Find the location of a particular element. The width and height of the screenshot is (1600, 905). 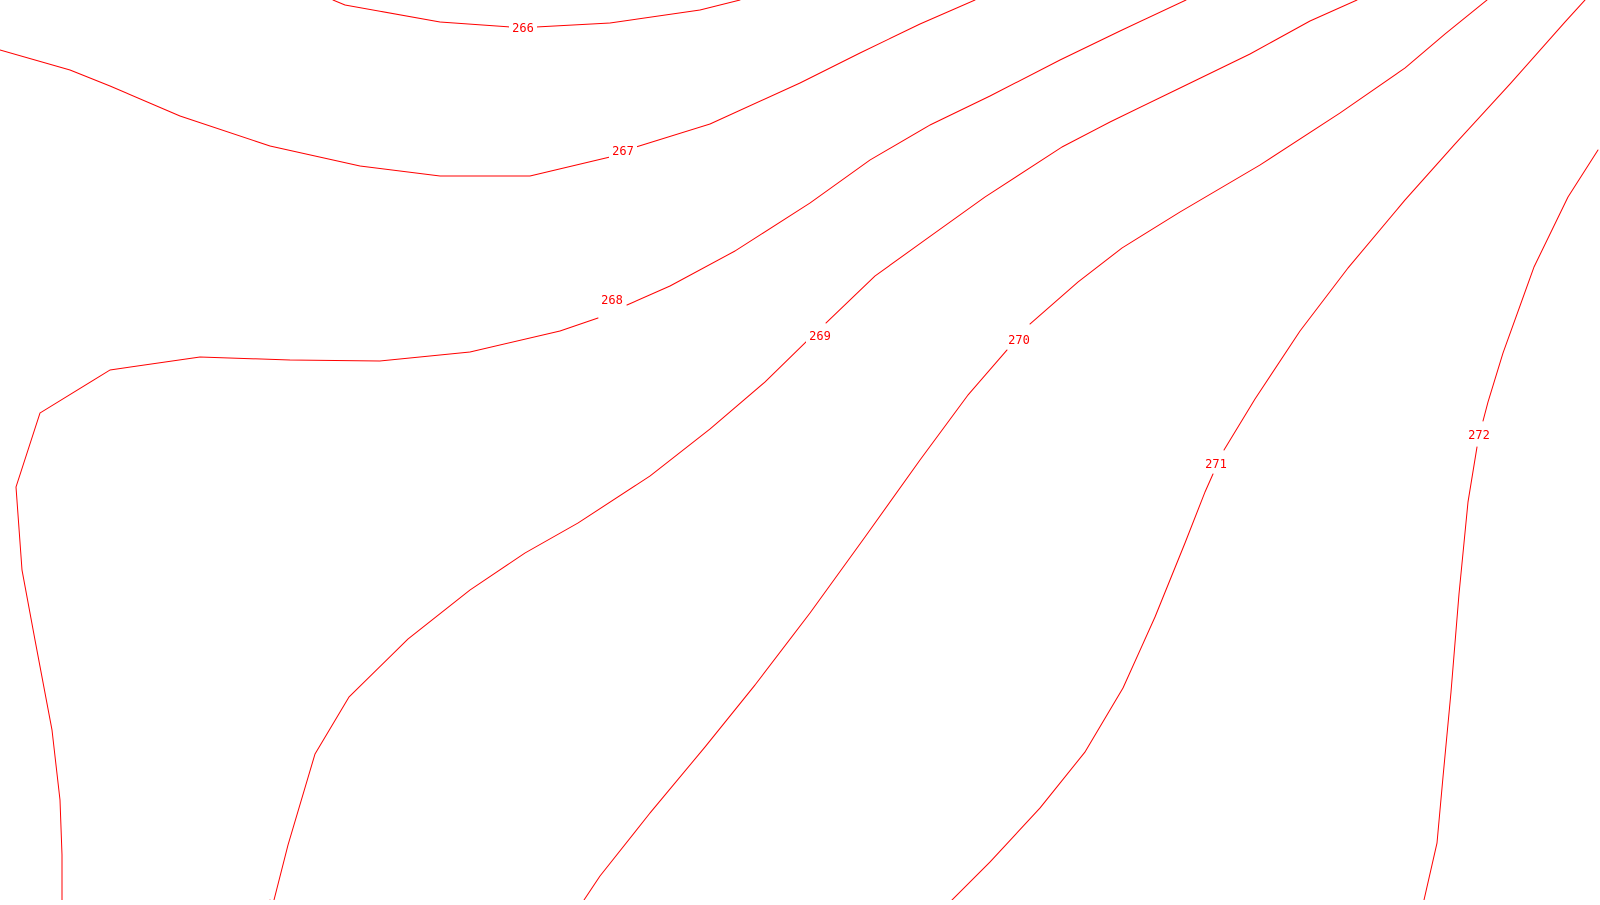

contour-label-270: 270 is located at coordinates (1019, 340).